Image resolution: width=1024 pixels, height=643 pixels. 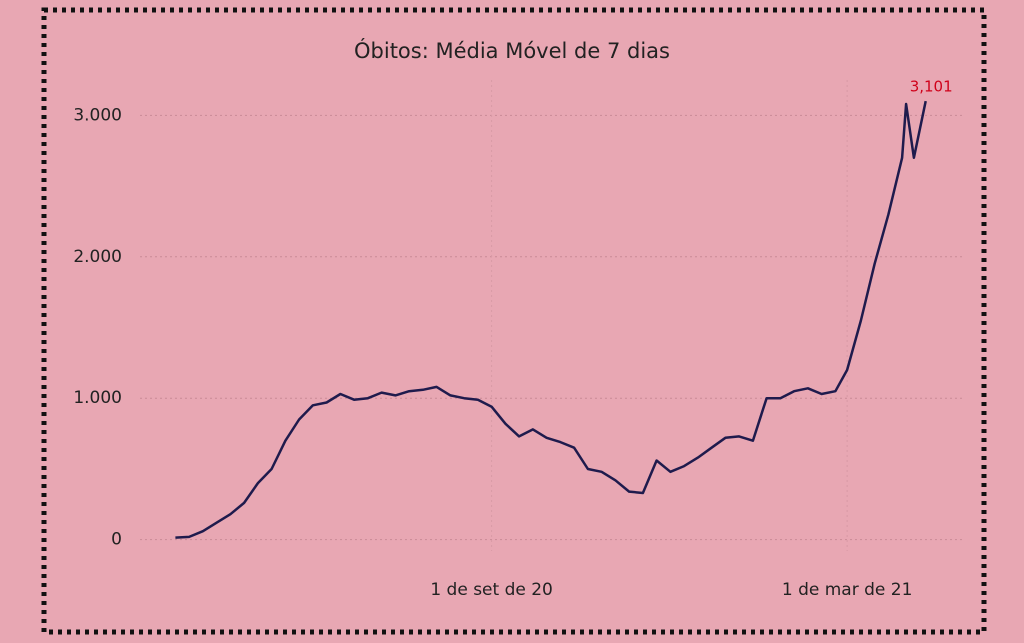 I want to click on annotation: 3,101, so click(x=931, y=87).